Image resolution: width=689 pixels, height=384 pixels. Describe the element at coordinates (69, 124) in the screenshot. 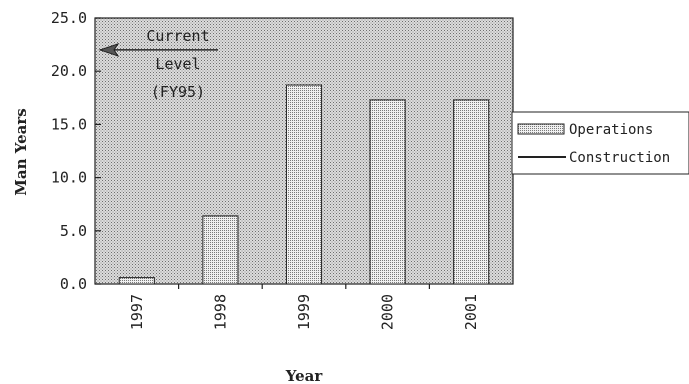

I see `y-tick-label: 15.0` at that location.